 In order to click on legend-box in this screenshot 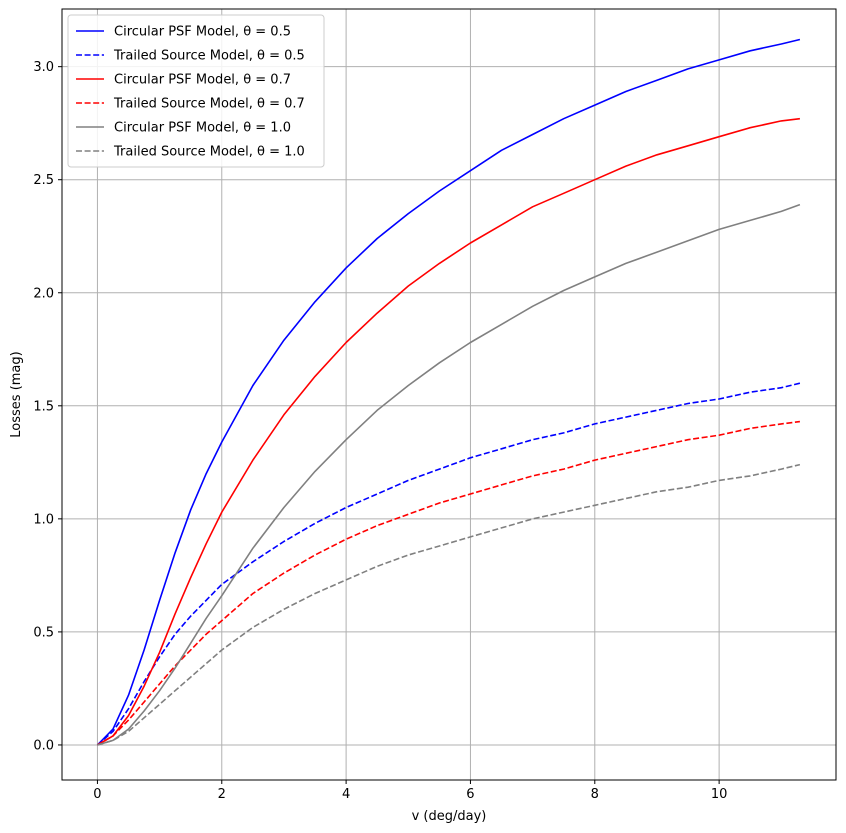, I will do `click(196, 91)`.